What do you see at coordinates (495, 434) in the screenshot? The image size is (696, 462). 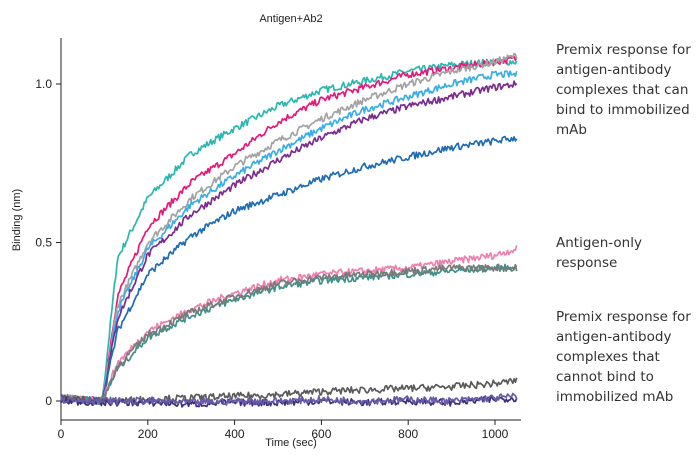 I see `x-tick-label: 1000` at bounding box center [495, 434].